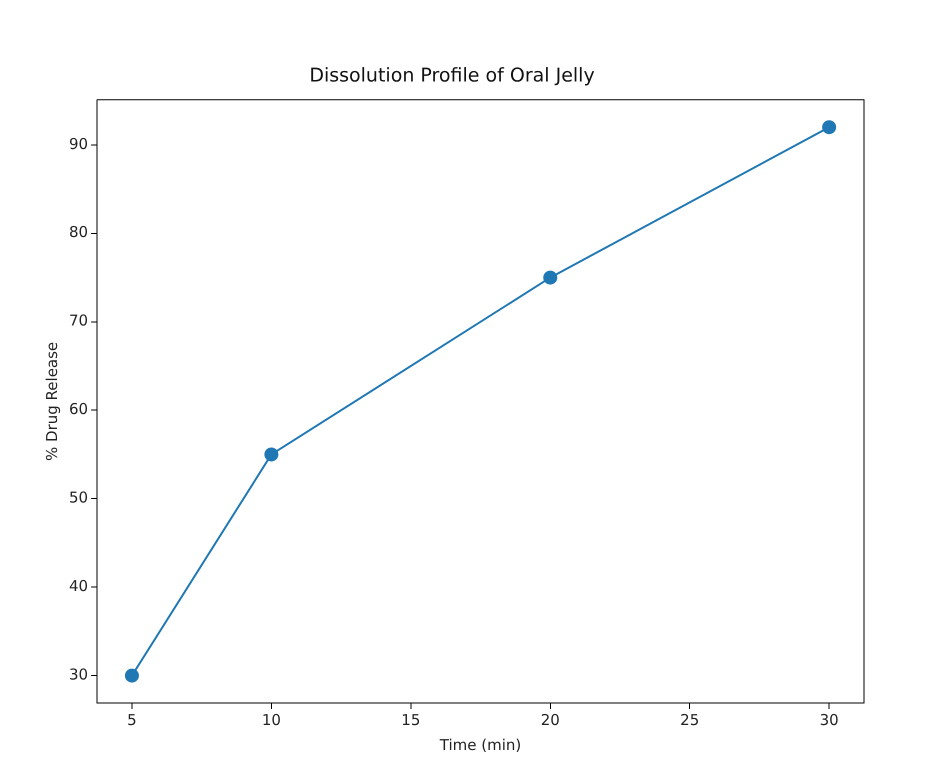  What do you see at coordinates (550, 719) in the screenshot?
I see `x-tick-label: 20` at bounding box center [550, 719].